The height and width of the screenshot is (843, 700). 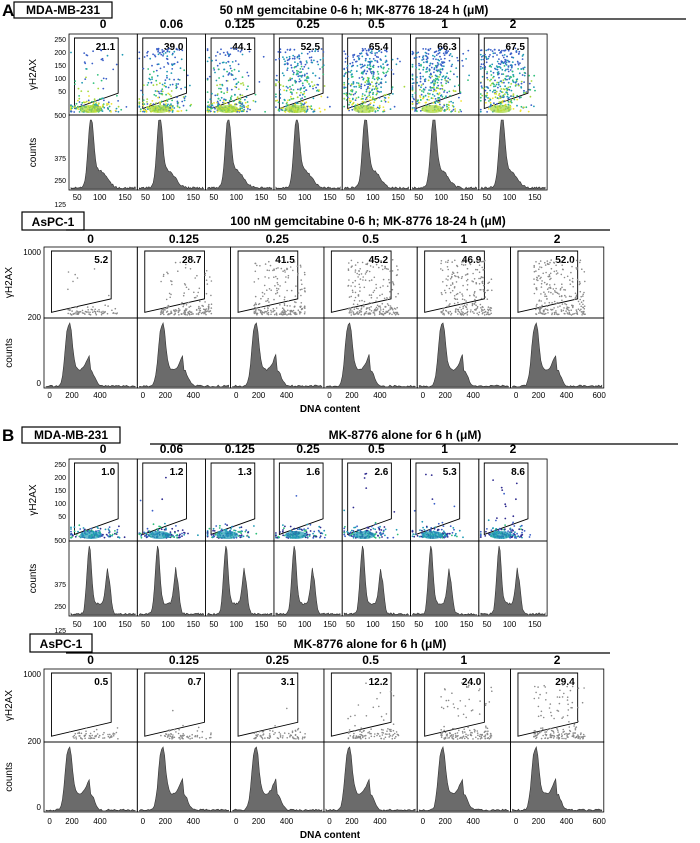 What do you see at coordinates (516, 47) in the screenshot?
I see `gate-percentage: 67.5` at bounding box center [516, 47].